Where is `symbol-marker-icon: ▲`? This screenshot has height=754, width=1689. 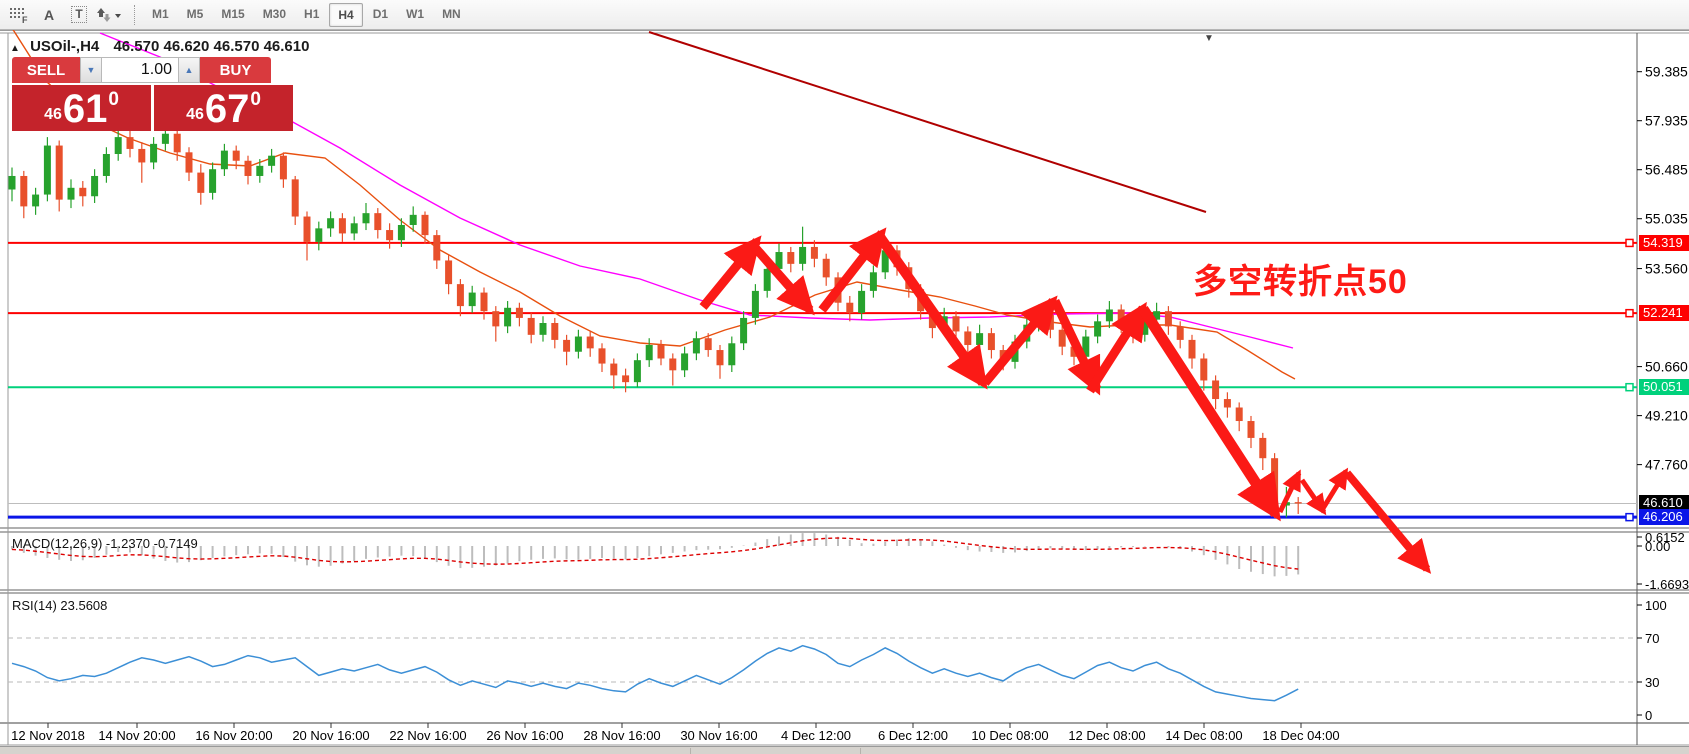
symbol-marker-icon: ▲ is located at coordinates (15, 48).